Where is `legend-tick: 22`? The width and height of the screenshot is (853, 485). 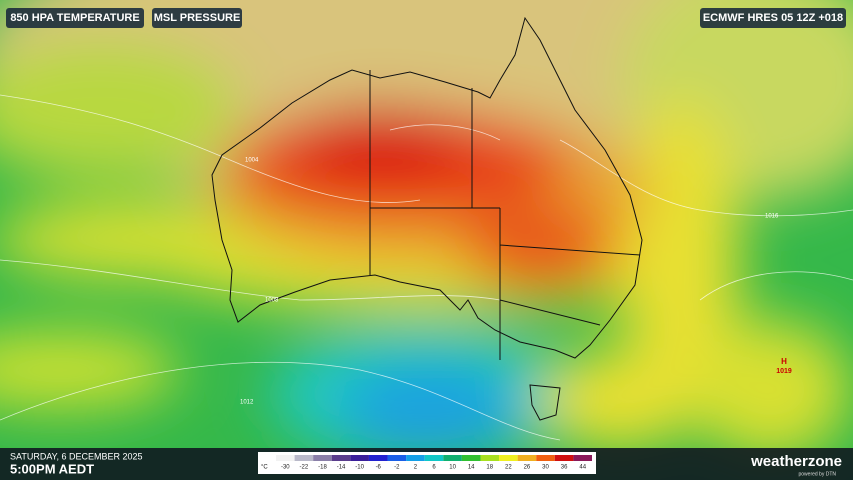 legend-tick: 22 is located at coordinates (508, 468).